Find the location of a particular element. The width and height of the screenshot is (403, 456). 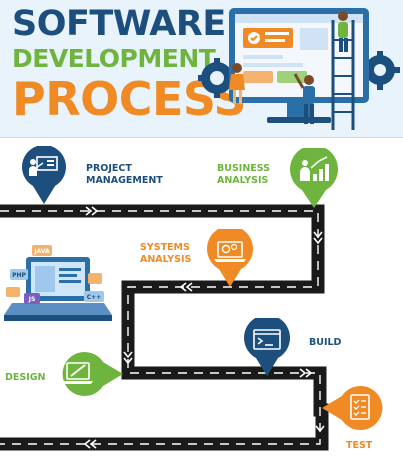

checklist-icon is located at coordinates (360, 407).